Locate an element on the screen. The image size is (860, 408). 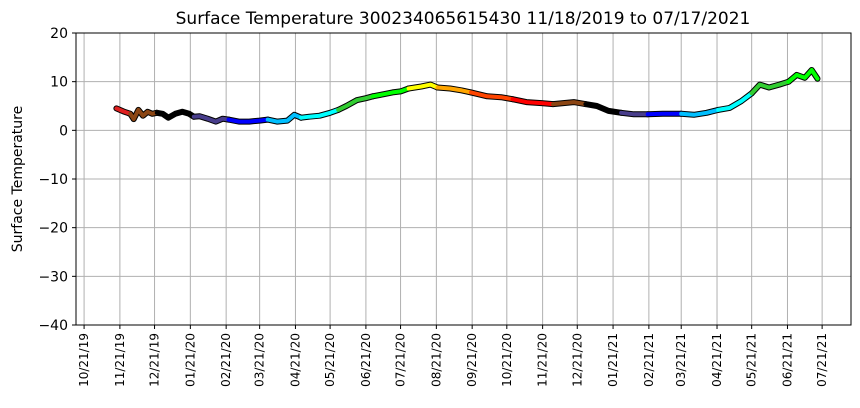
y-tick-label: 20 is located at coordinates (59, 34).